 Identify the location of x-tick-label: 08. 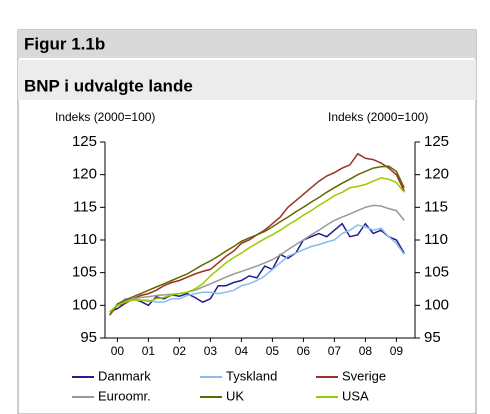
(366, 351).